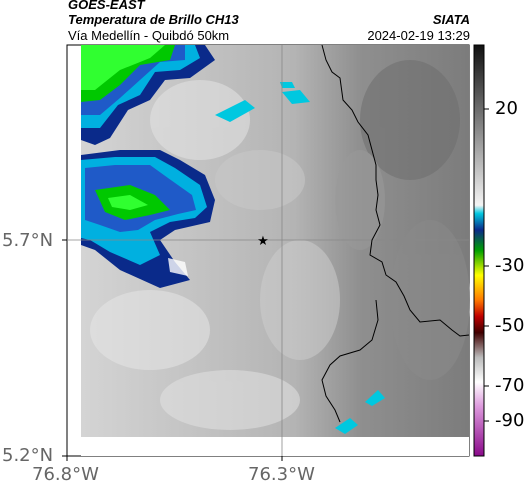 The height and width of the screenshot is (491, 526). Describe the element at coordinates (275, 446) in the screenshot. I see `no-data-strip` at that location.